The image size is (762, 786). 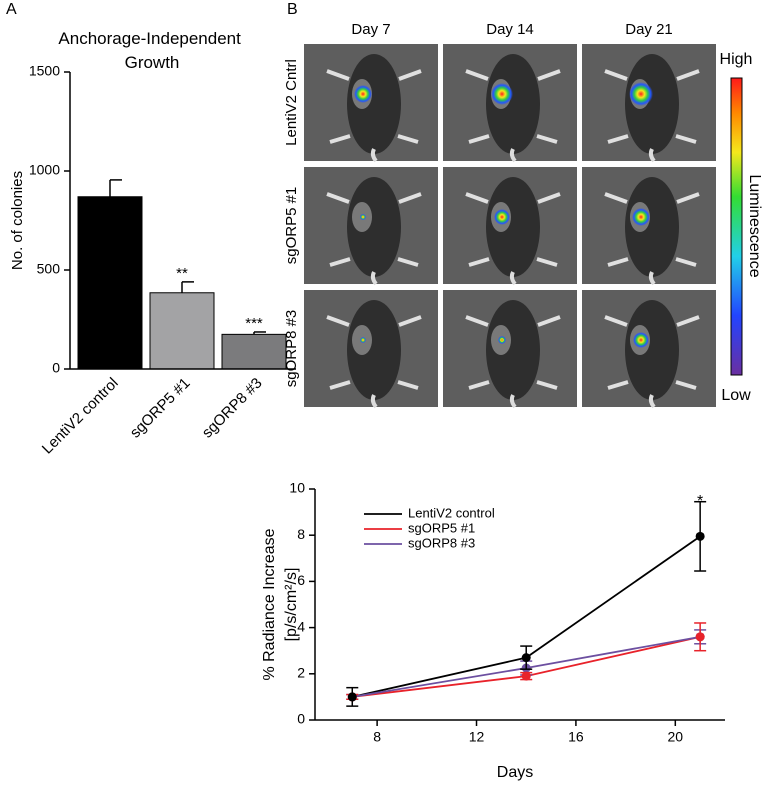 What do you see at coordinates (291, 226) in the screenshot?
I see `row-label: sgORP5 #1` at bounding box center [291, 226].